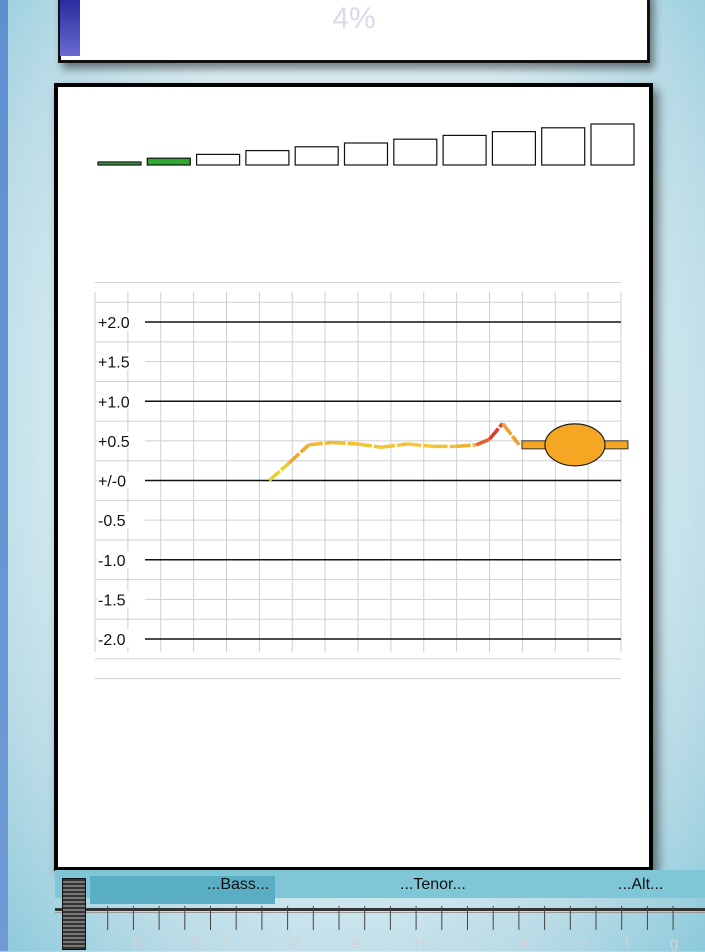  What do you see at coordinates (355, 943) in the screenshot?
I see `note-label: A` at bounding box center [355, 943].